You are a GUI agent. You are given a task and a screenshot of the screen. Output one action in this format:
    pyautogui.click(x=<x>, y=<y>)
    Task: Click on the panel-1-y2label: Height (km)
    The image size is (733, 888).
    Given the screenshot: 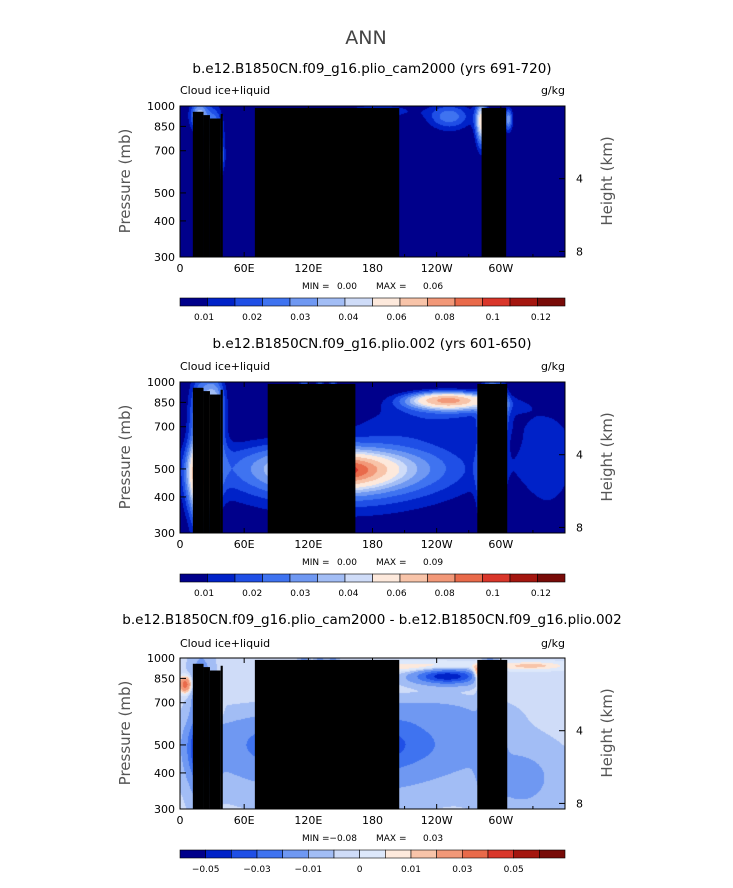 What is the action you would take?
    pyautogui.click(x=607, y=180)
    